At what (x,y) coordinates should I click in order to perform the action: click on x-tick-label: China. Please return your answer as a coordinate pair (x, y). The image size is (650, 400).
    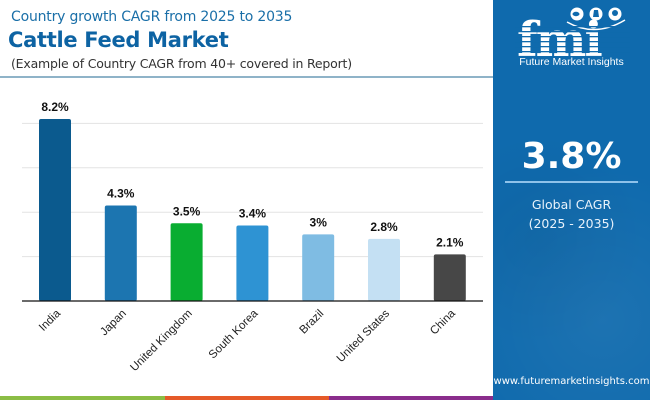
    Looking at the image, I should click on (443, 322).